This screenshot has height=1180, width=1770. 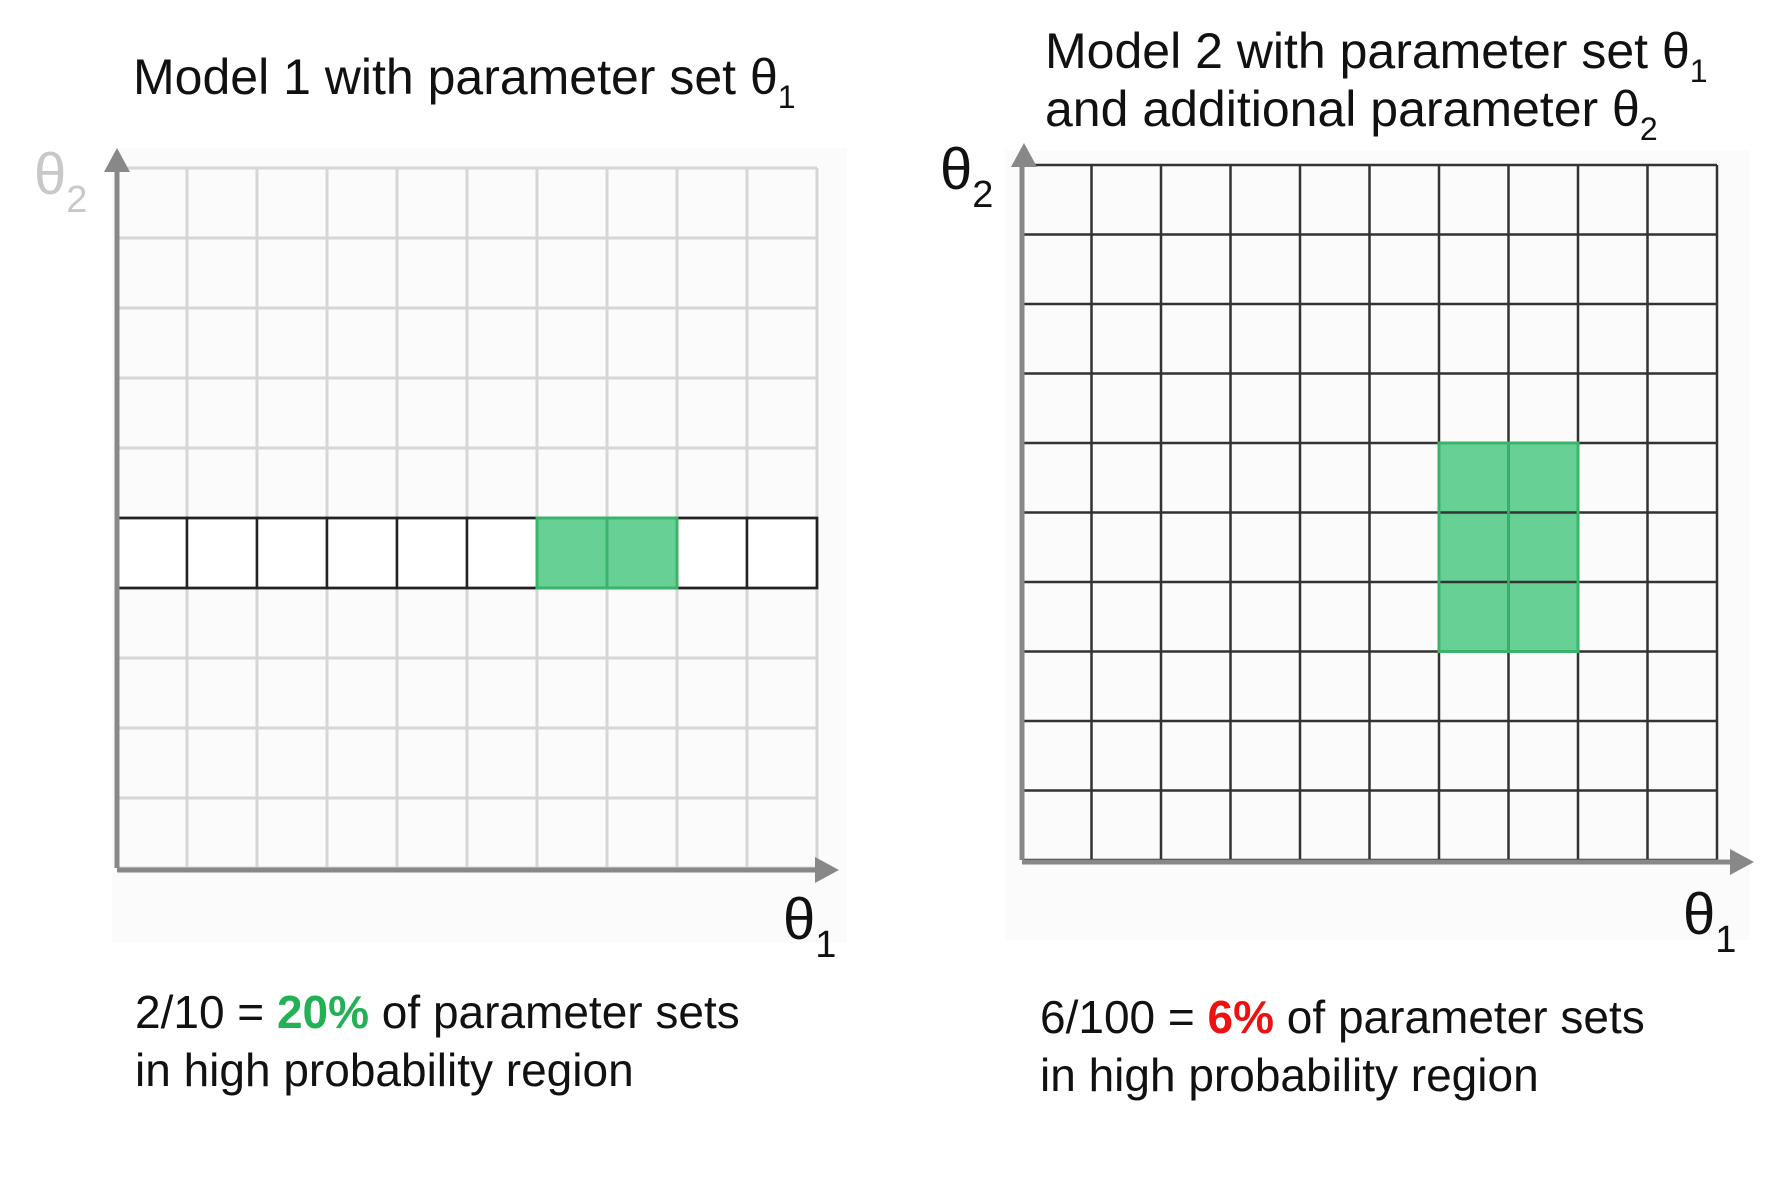 What do you see at coordinates (1459, 1017) in the screenshot?
I see `model-2-caption-suffix: of parameter sets` at bounding box center [1459, 1017].